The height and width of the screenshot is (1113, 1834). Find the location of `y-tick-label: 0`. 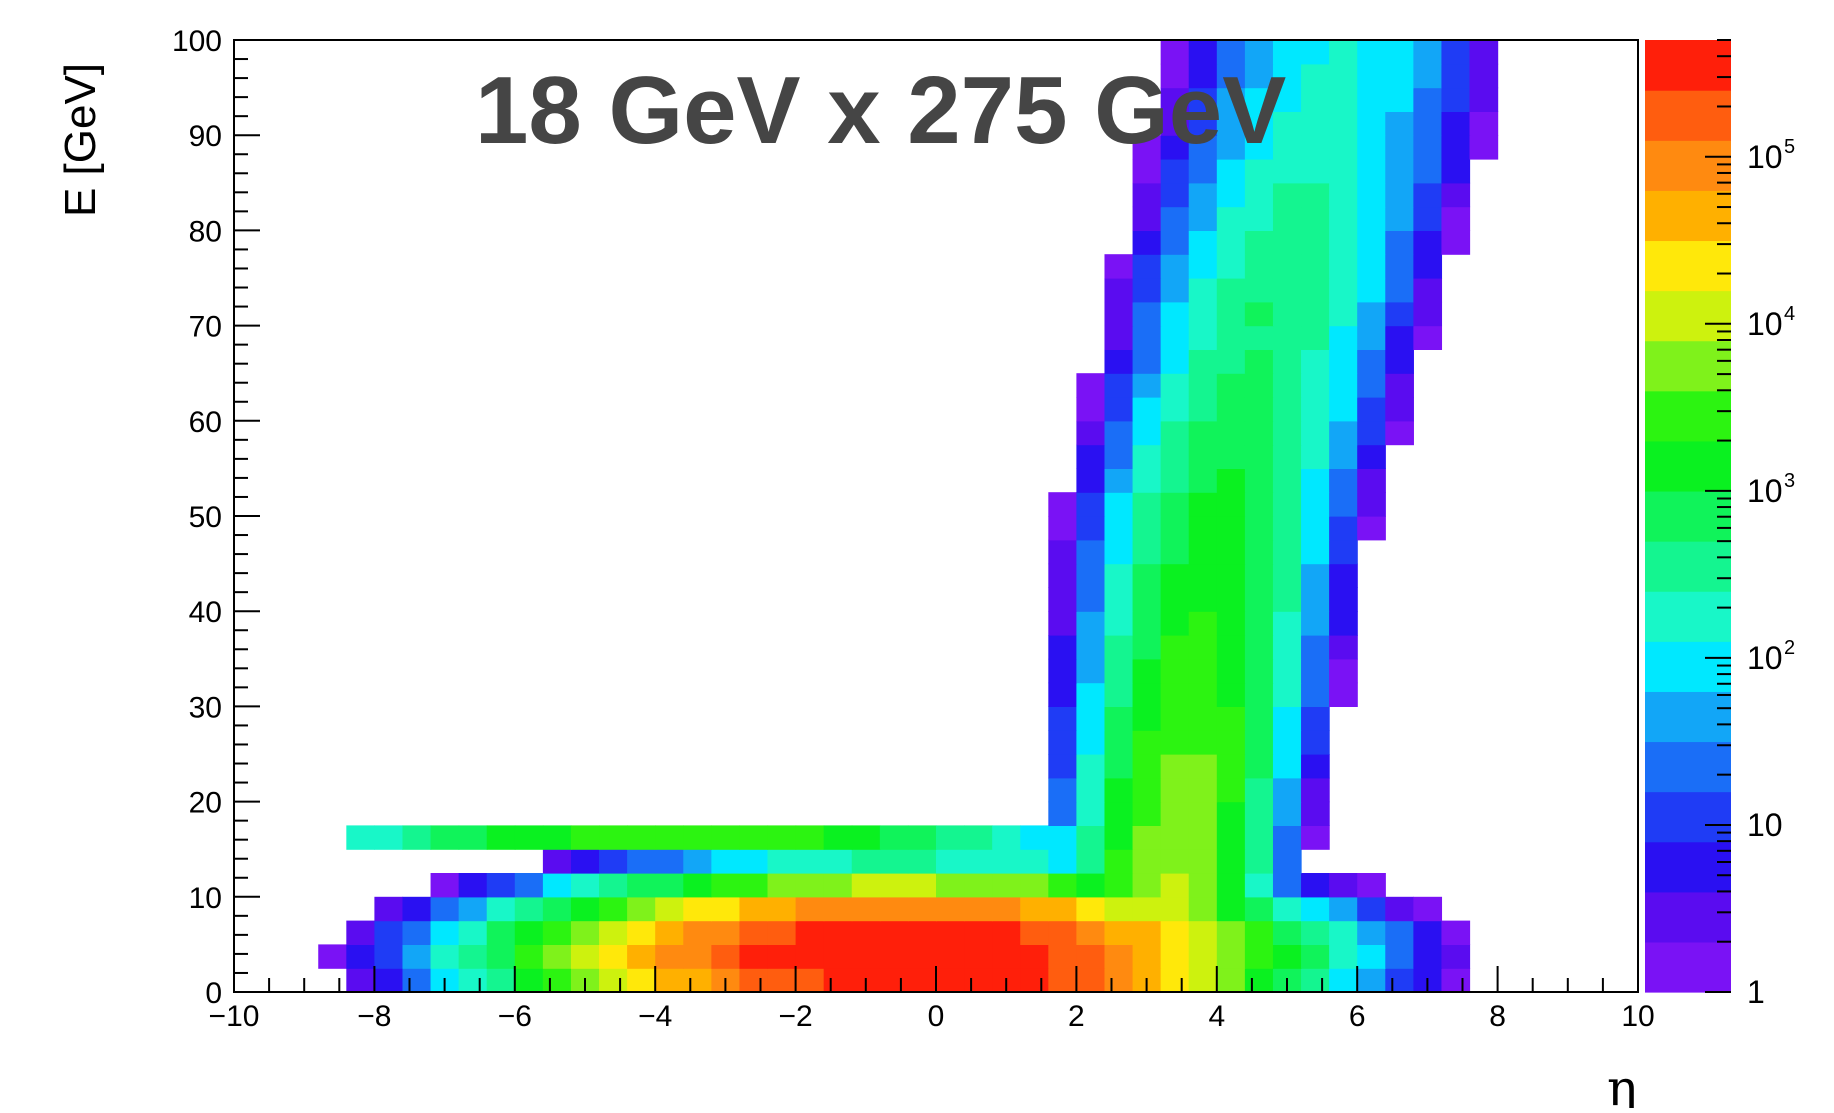

y-tick-label: 0 is located at coordinates (213, 993).